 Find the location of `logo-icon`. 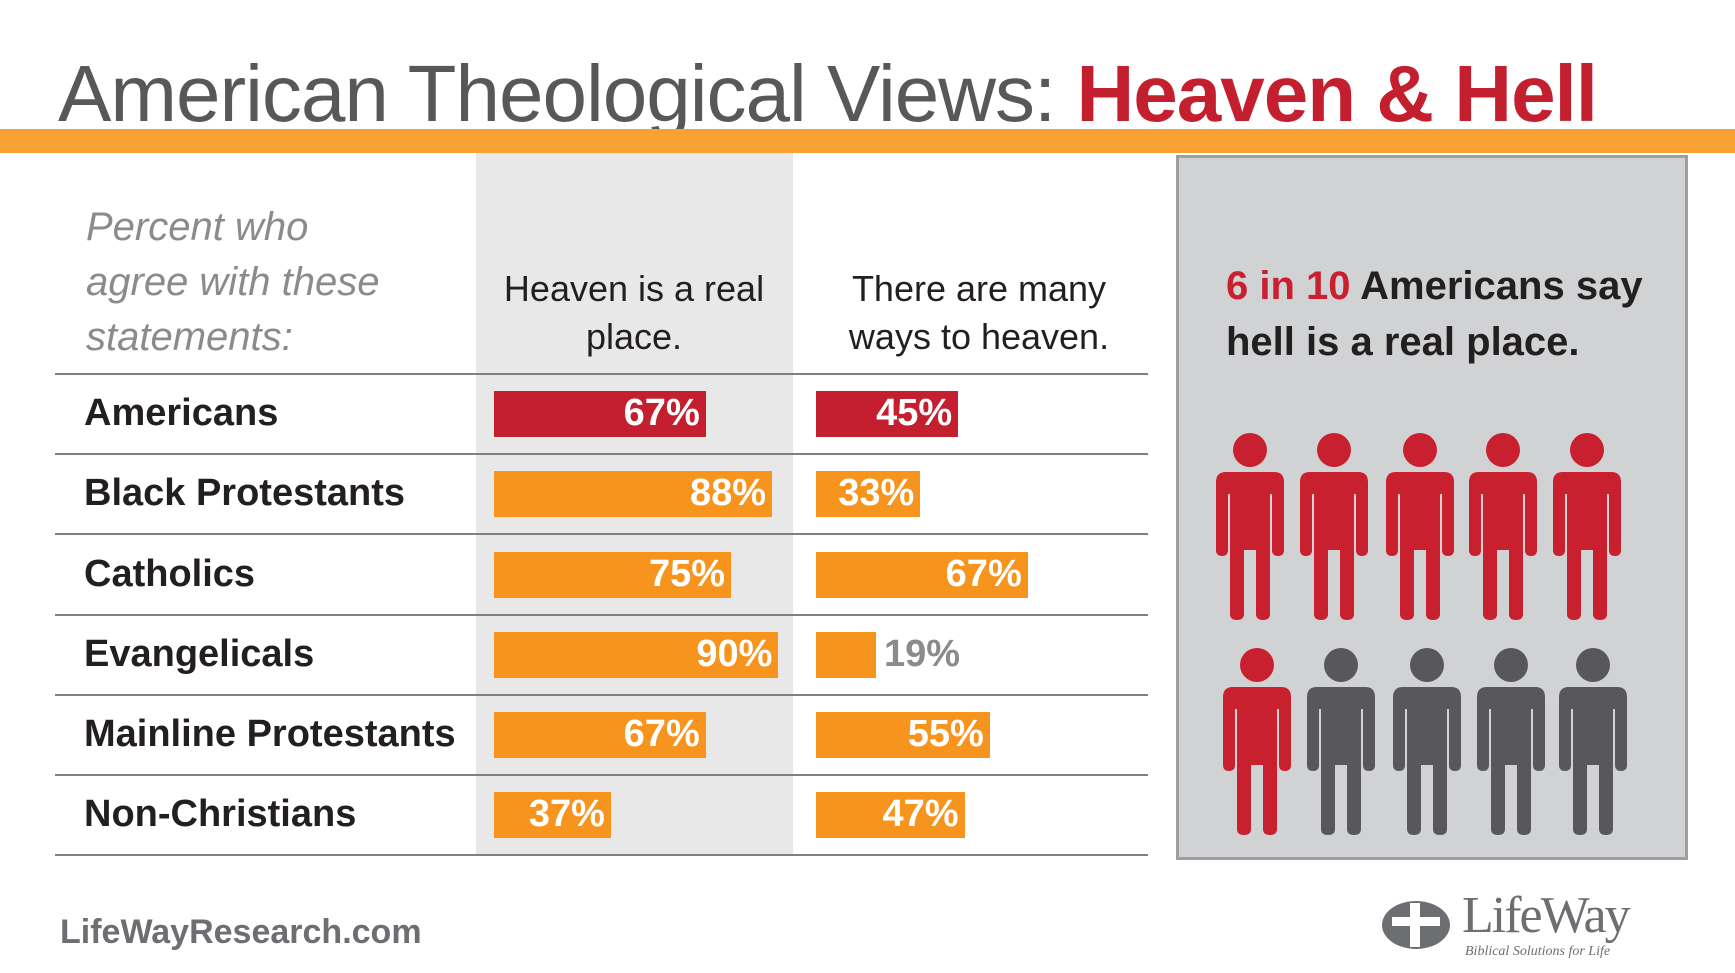

logo-icon is located at coordinates (1416, 925).